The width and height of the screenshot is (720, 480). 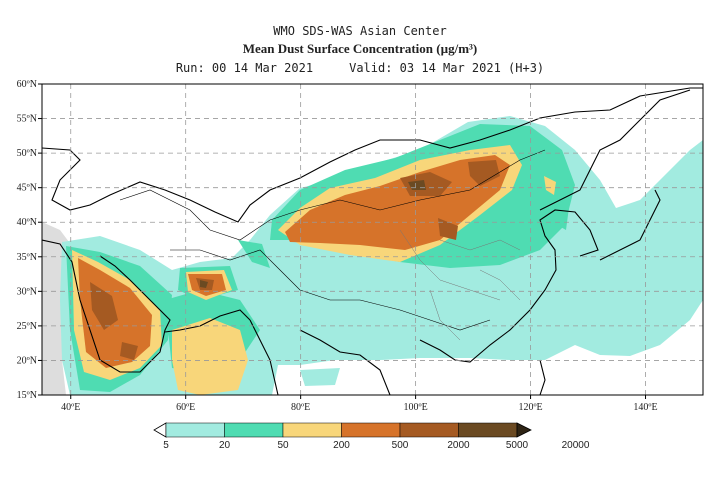 I want to click on colorbar-label: 200, so click(x=341, y=445).